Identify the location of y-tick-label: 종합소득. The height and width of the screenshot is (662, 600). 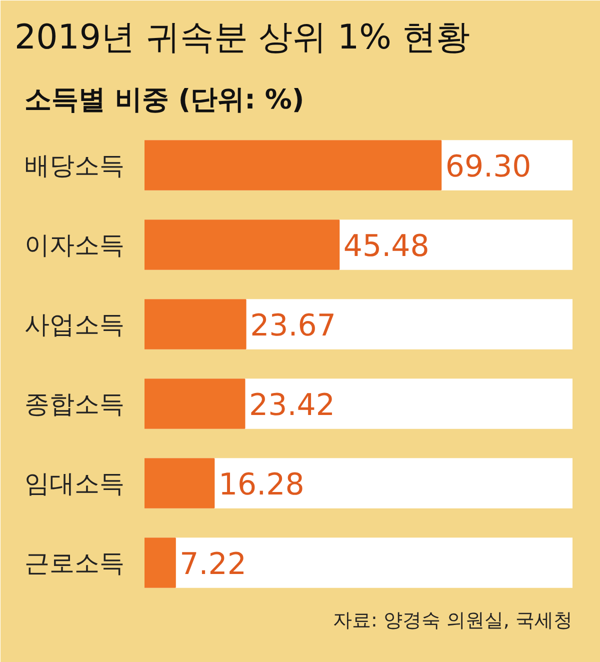
(74, 403).